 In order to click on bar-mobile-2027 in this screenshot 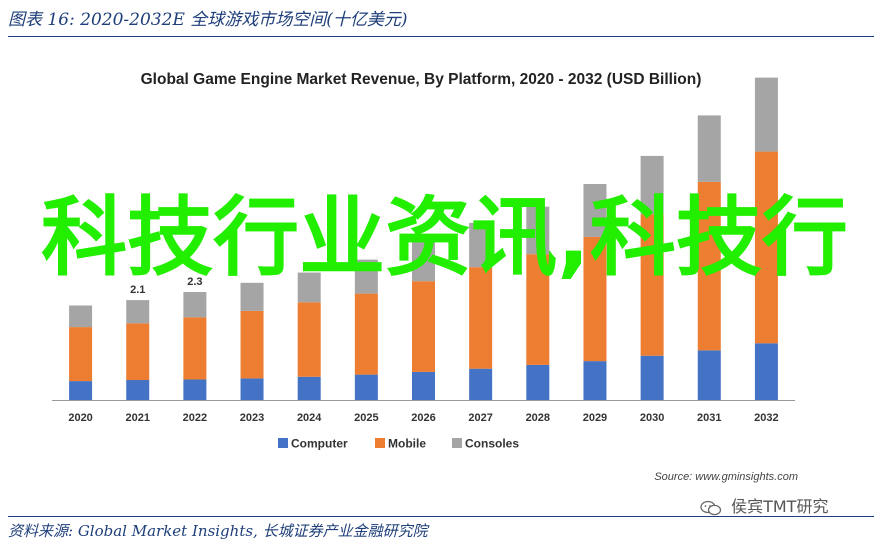, I will do `click(481, 318)`.